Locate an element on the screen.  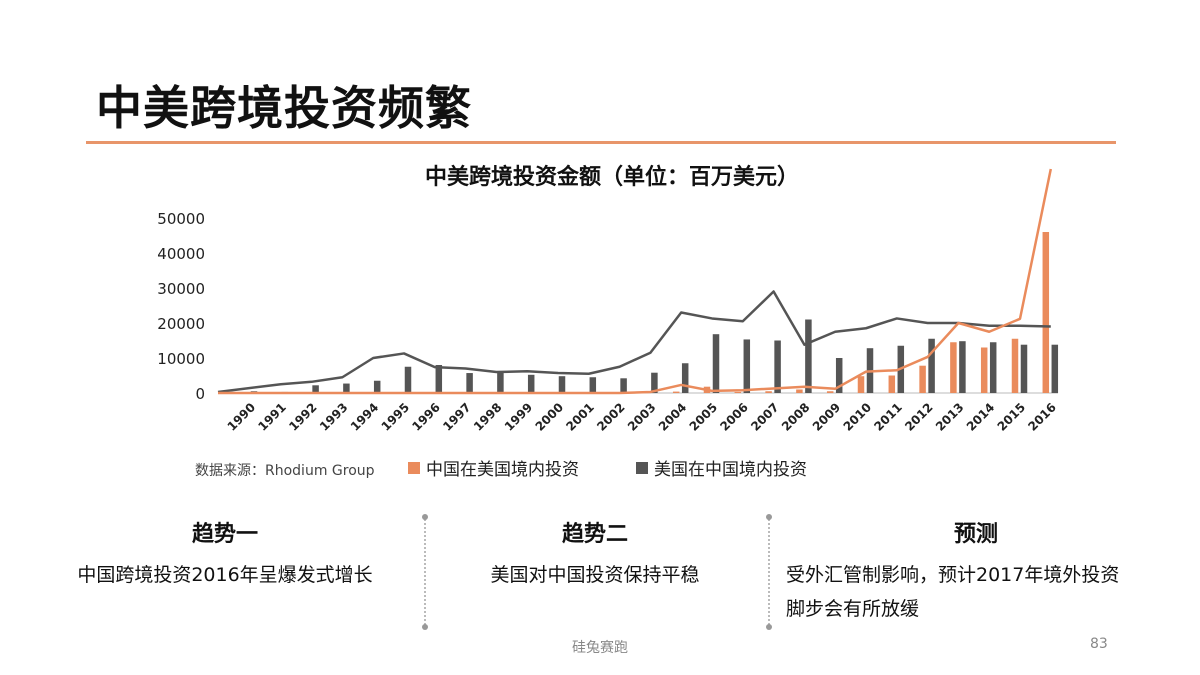
x-tick-label: 2004 is located at coordinates (673, 417).